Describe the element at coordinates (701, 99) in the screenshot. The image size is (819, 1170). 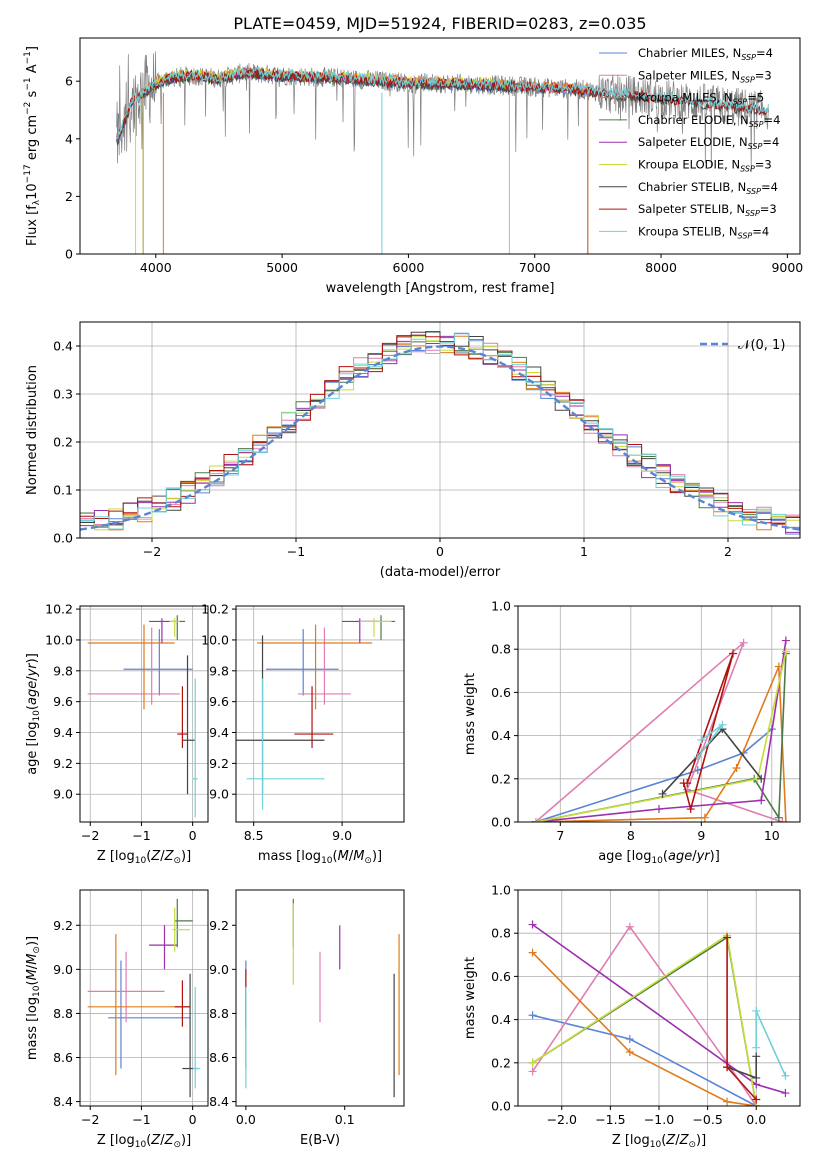
I see `legend-label: Kroupa MILES, NSSP=5` at that location.